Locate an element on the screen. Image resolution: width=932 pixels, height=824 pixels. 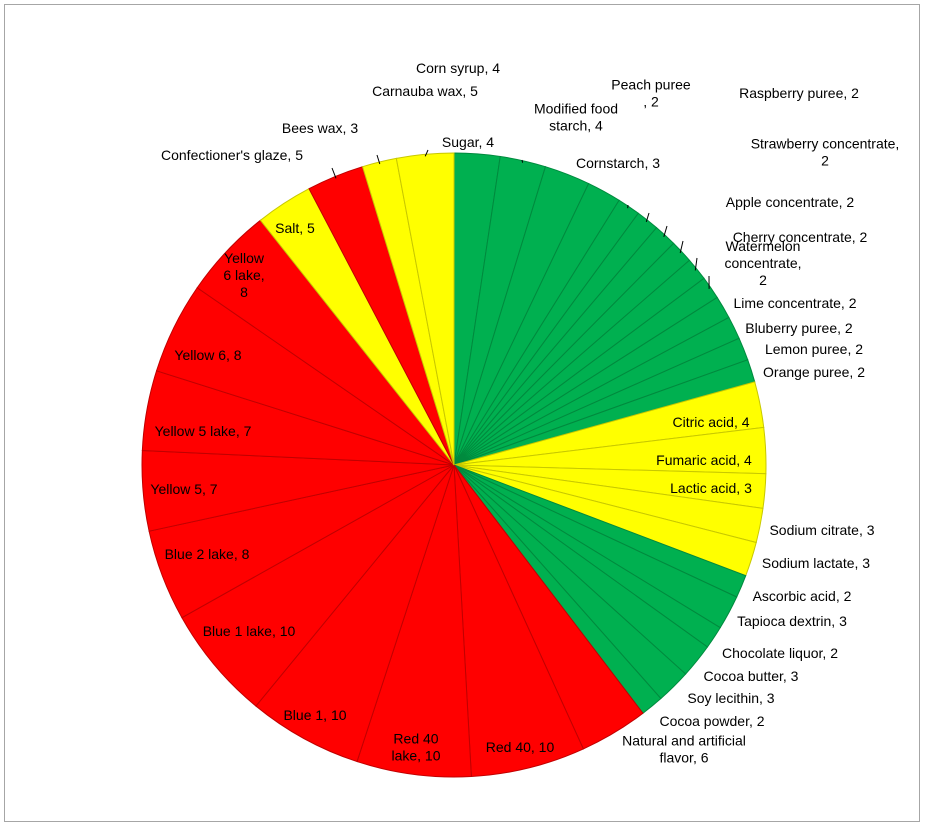
data-label-bees-wax: Bees wax, 3 is located at coordinates (320, 128).